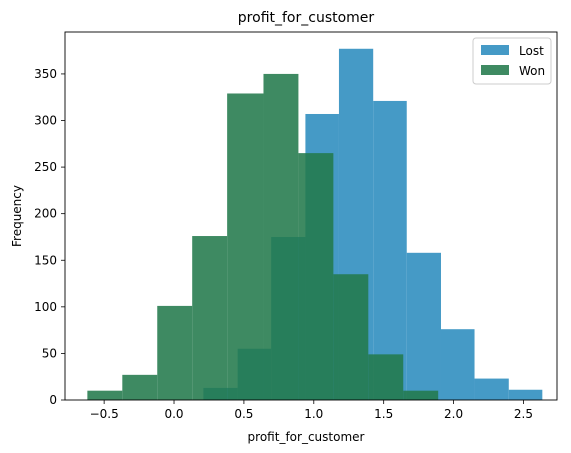  Describe the element at coordinates (173, 414) in the screenshot. I see `x-tick-label: 0.0` at that location.